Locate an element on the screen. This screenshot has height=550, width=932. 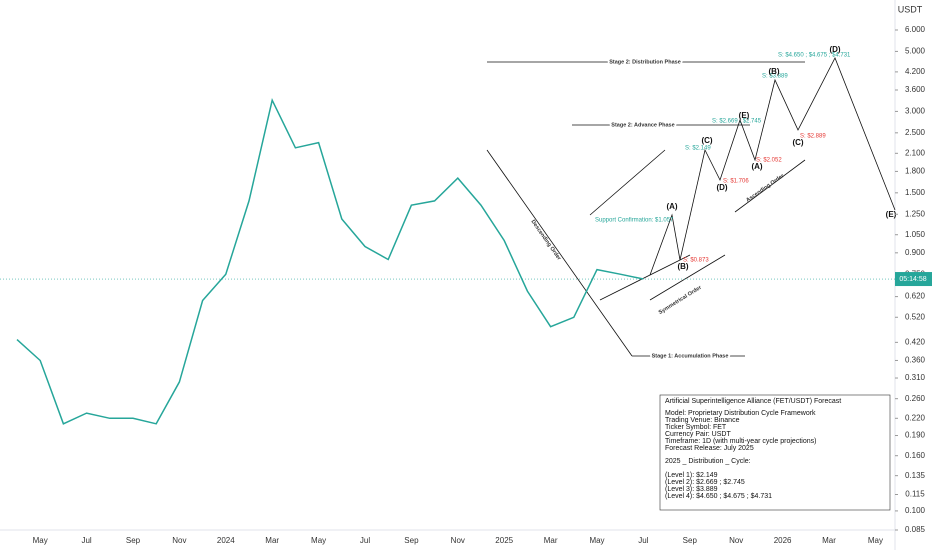
y-tick-label: 0.310 is located at coordinates (915, 377).